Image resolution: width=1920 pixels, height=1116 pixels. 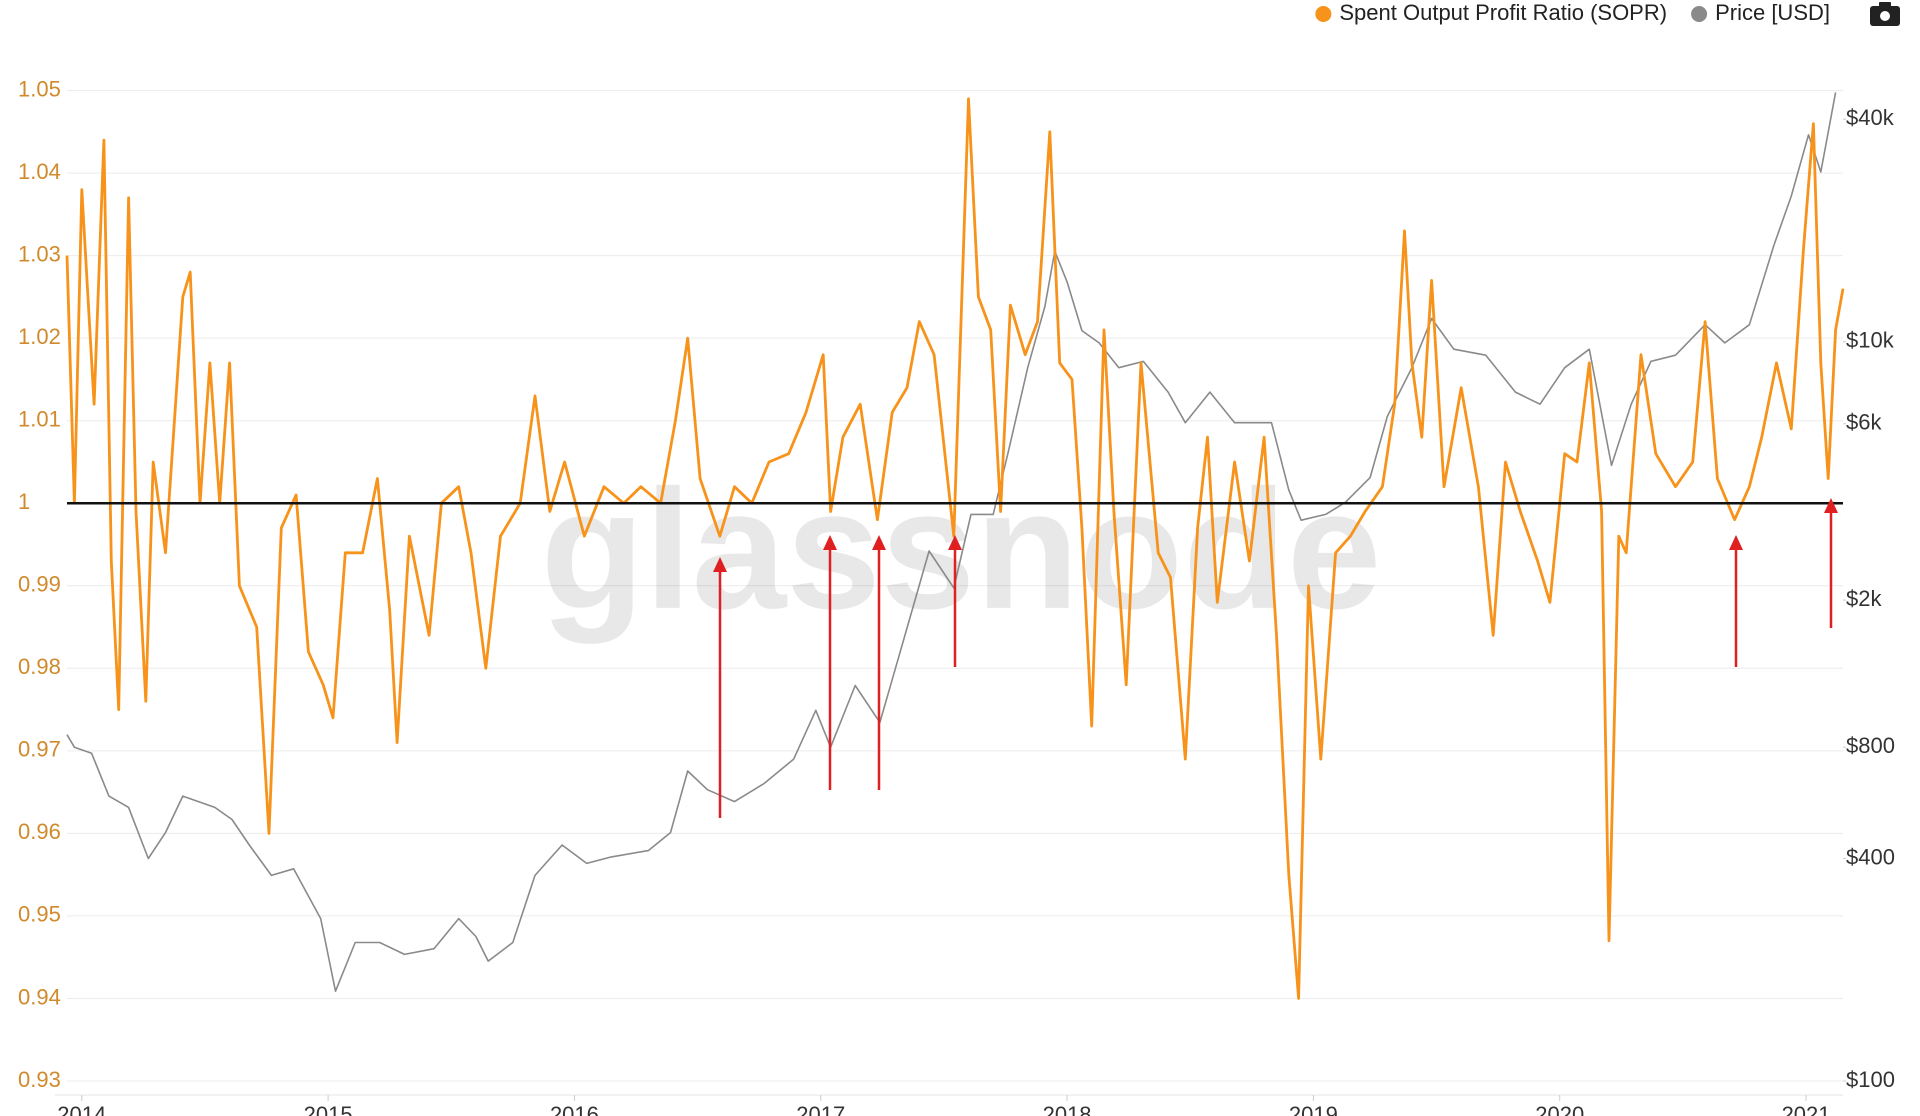 What do you see at coordinates (1772, 12) in the screenshot?
I see `legend-label: Price [USD]` at bounding box center [1772, 12].